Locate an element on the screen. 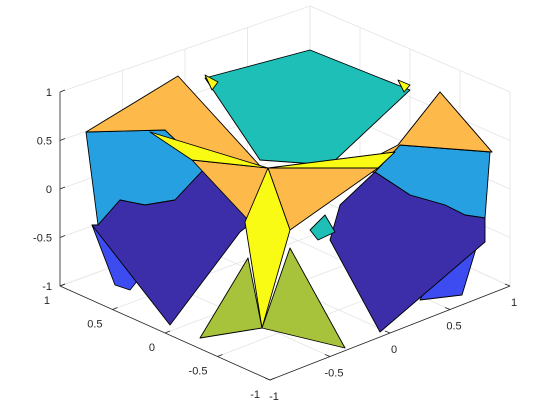  face-front-olive-right is located at coordinates (303, 298).